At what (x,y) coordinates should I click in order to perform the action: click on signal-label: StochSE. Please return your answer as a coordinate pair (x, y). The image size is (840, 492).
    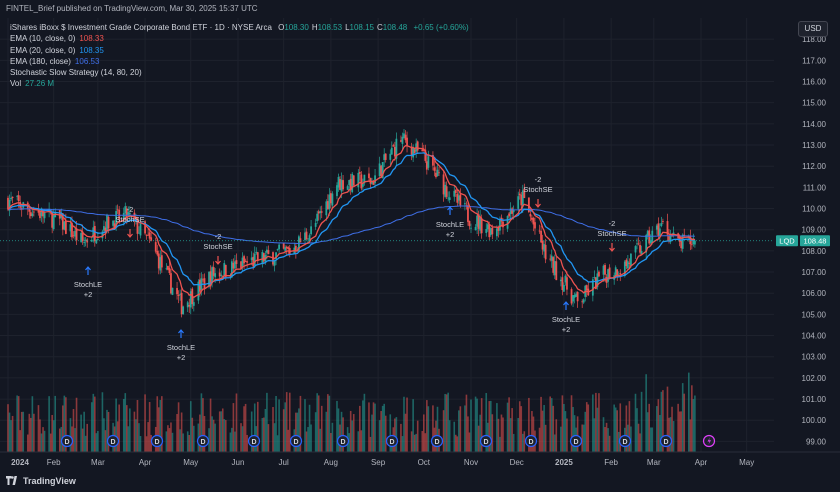
    Looking at the image, I should click on (217, 246).